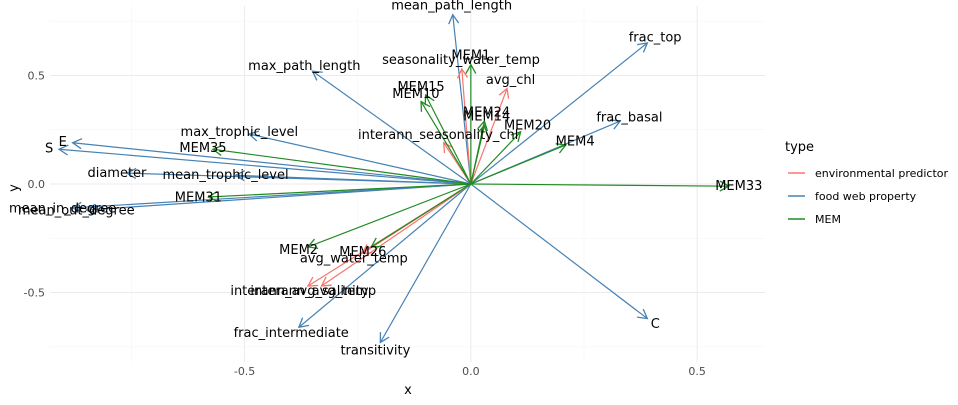  Describe the element at coordinates (117, 173) in the screenshot. I see `arrow-label-diameter: diameter` at that location.